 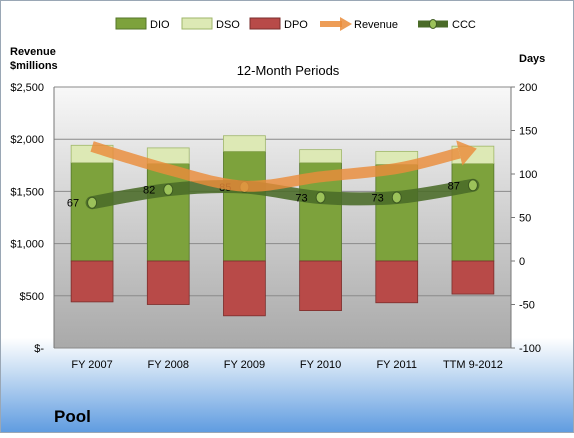 I want to click on left-tick-label: $-, so click(x=39, y=349).